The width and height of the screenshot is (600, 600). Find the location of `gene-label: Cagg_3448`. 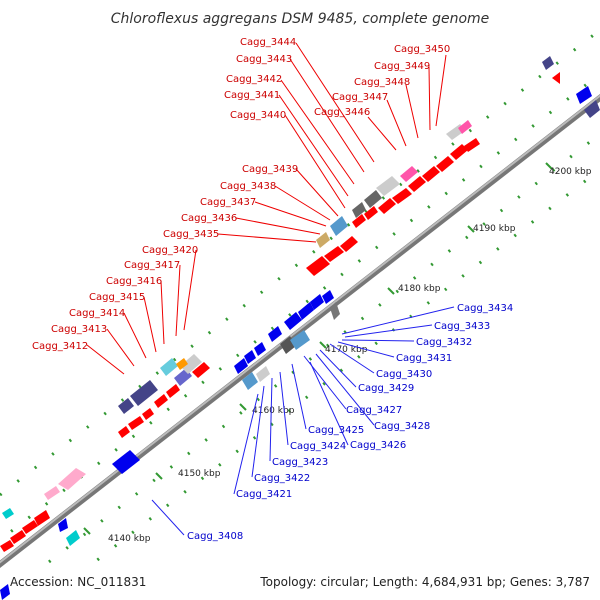

gene-label: Cagg_3448 is located at coordinates (382, 82).